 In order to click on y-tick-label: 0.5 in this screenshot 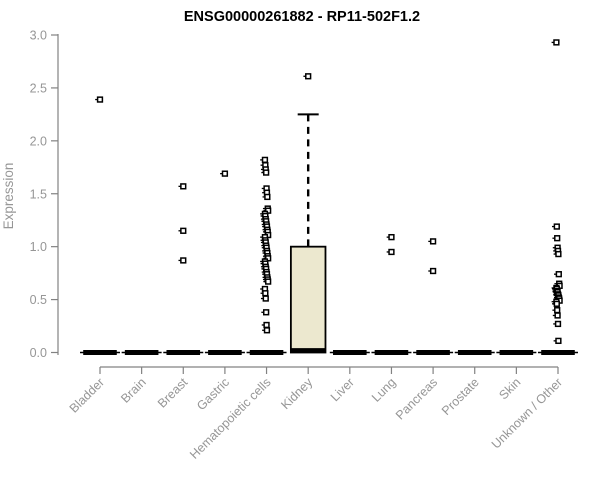, I will do `click(38, 300)`.